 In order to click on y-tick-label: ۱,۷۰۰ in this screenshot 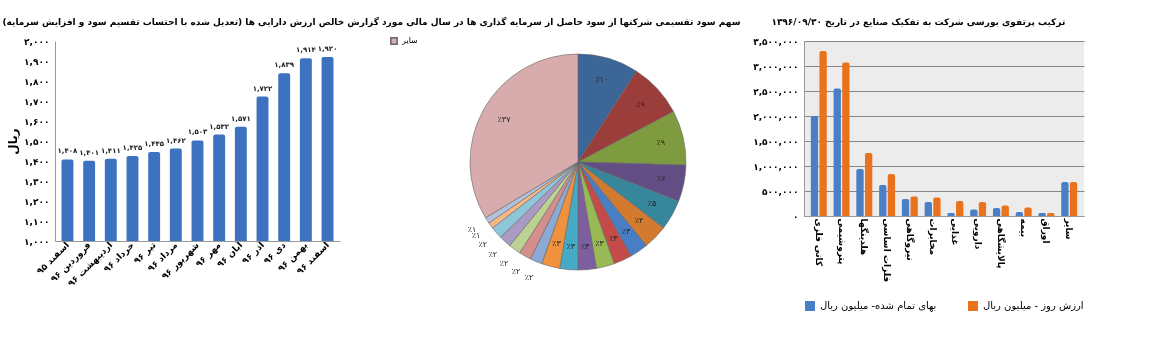, I will do `click(37, 101)`.